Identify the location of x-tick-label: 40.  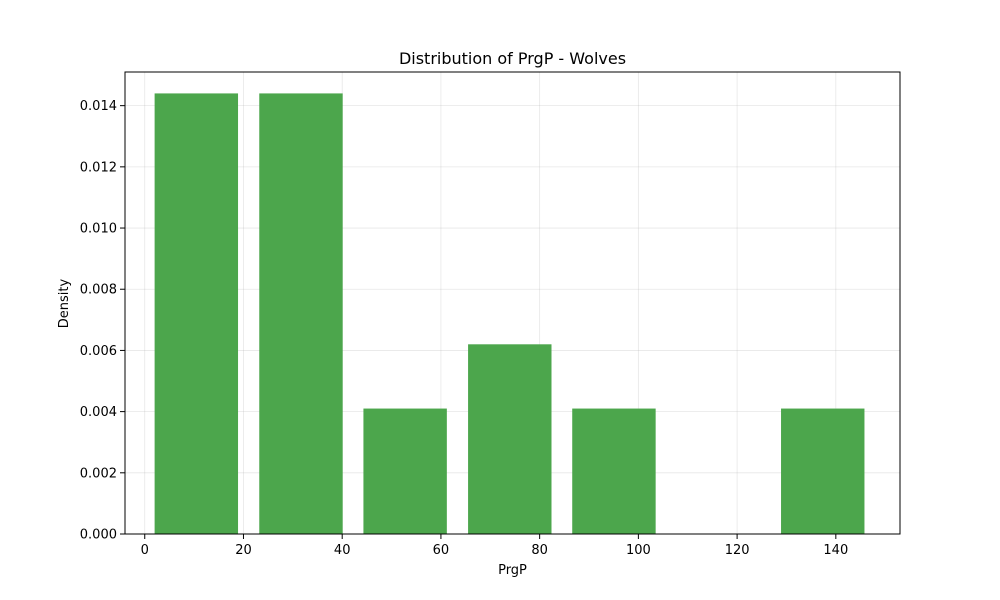
(342, 550).